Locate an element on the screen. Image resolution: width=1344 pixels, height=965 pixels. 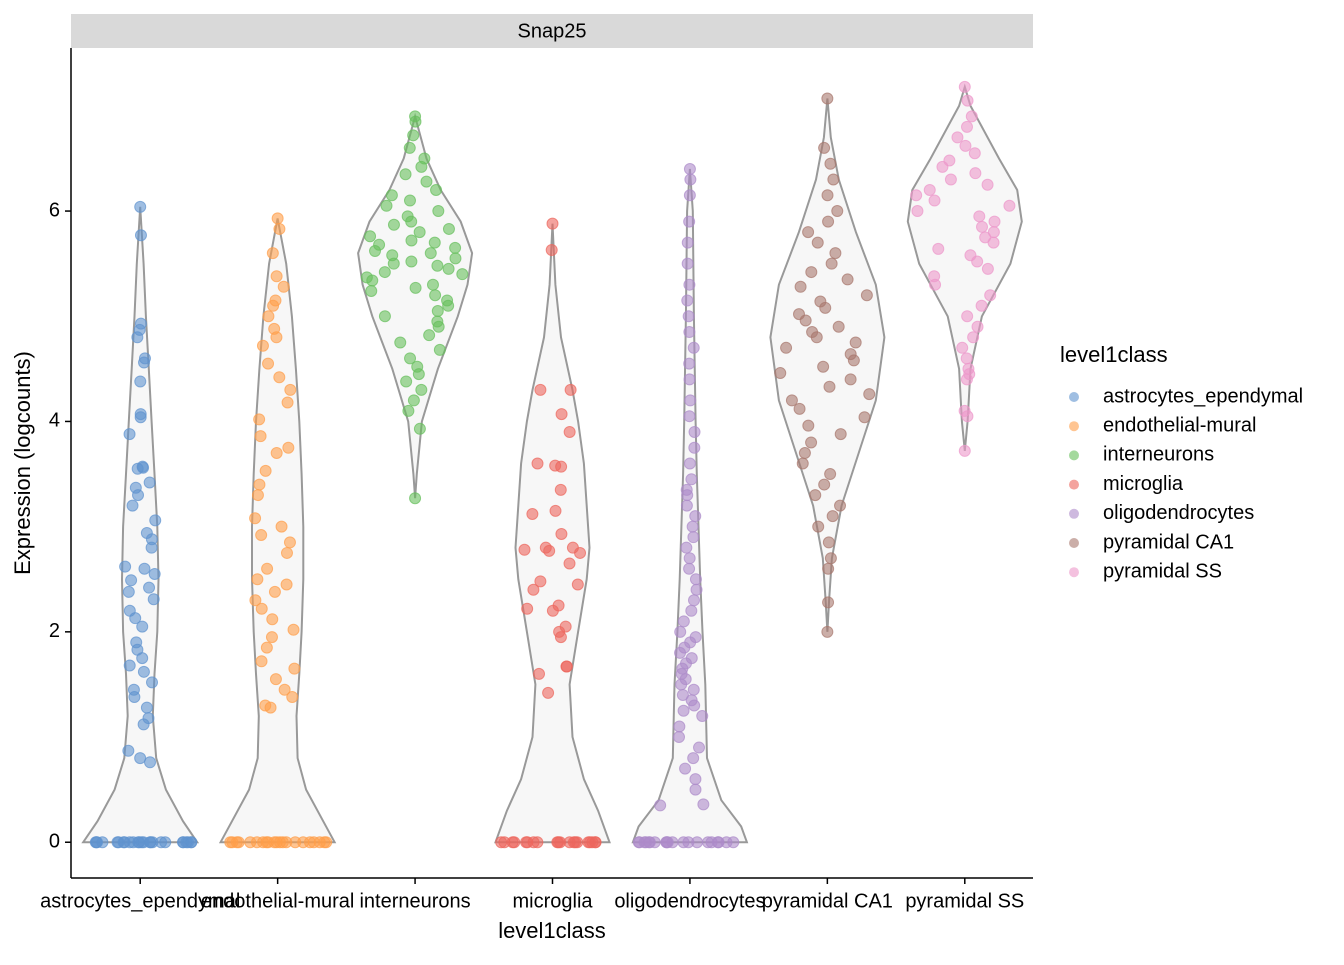
legend-label: astrocytes_ependymal is located at coordinates (1203, 396).